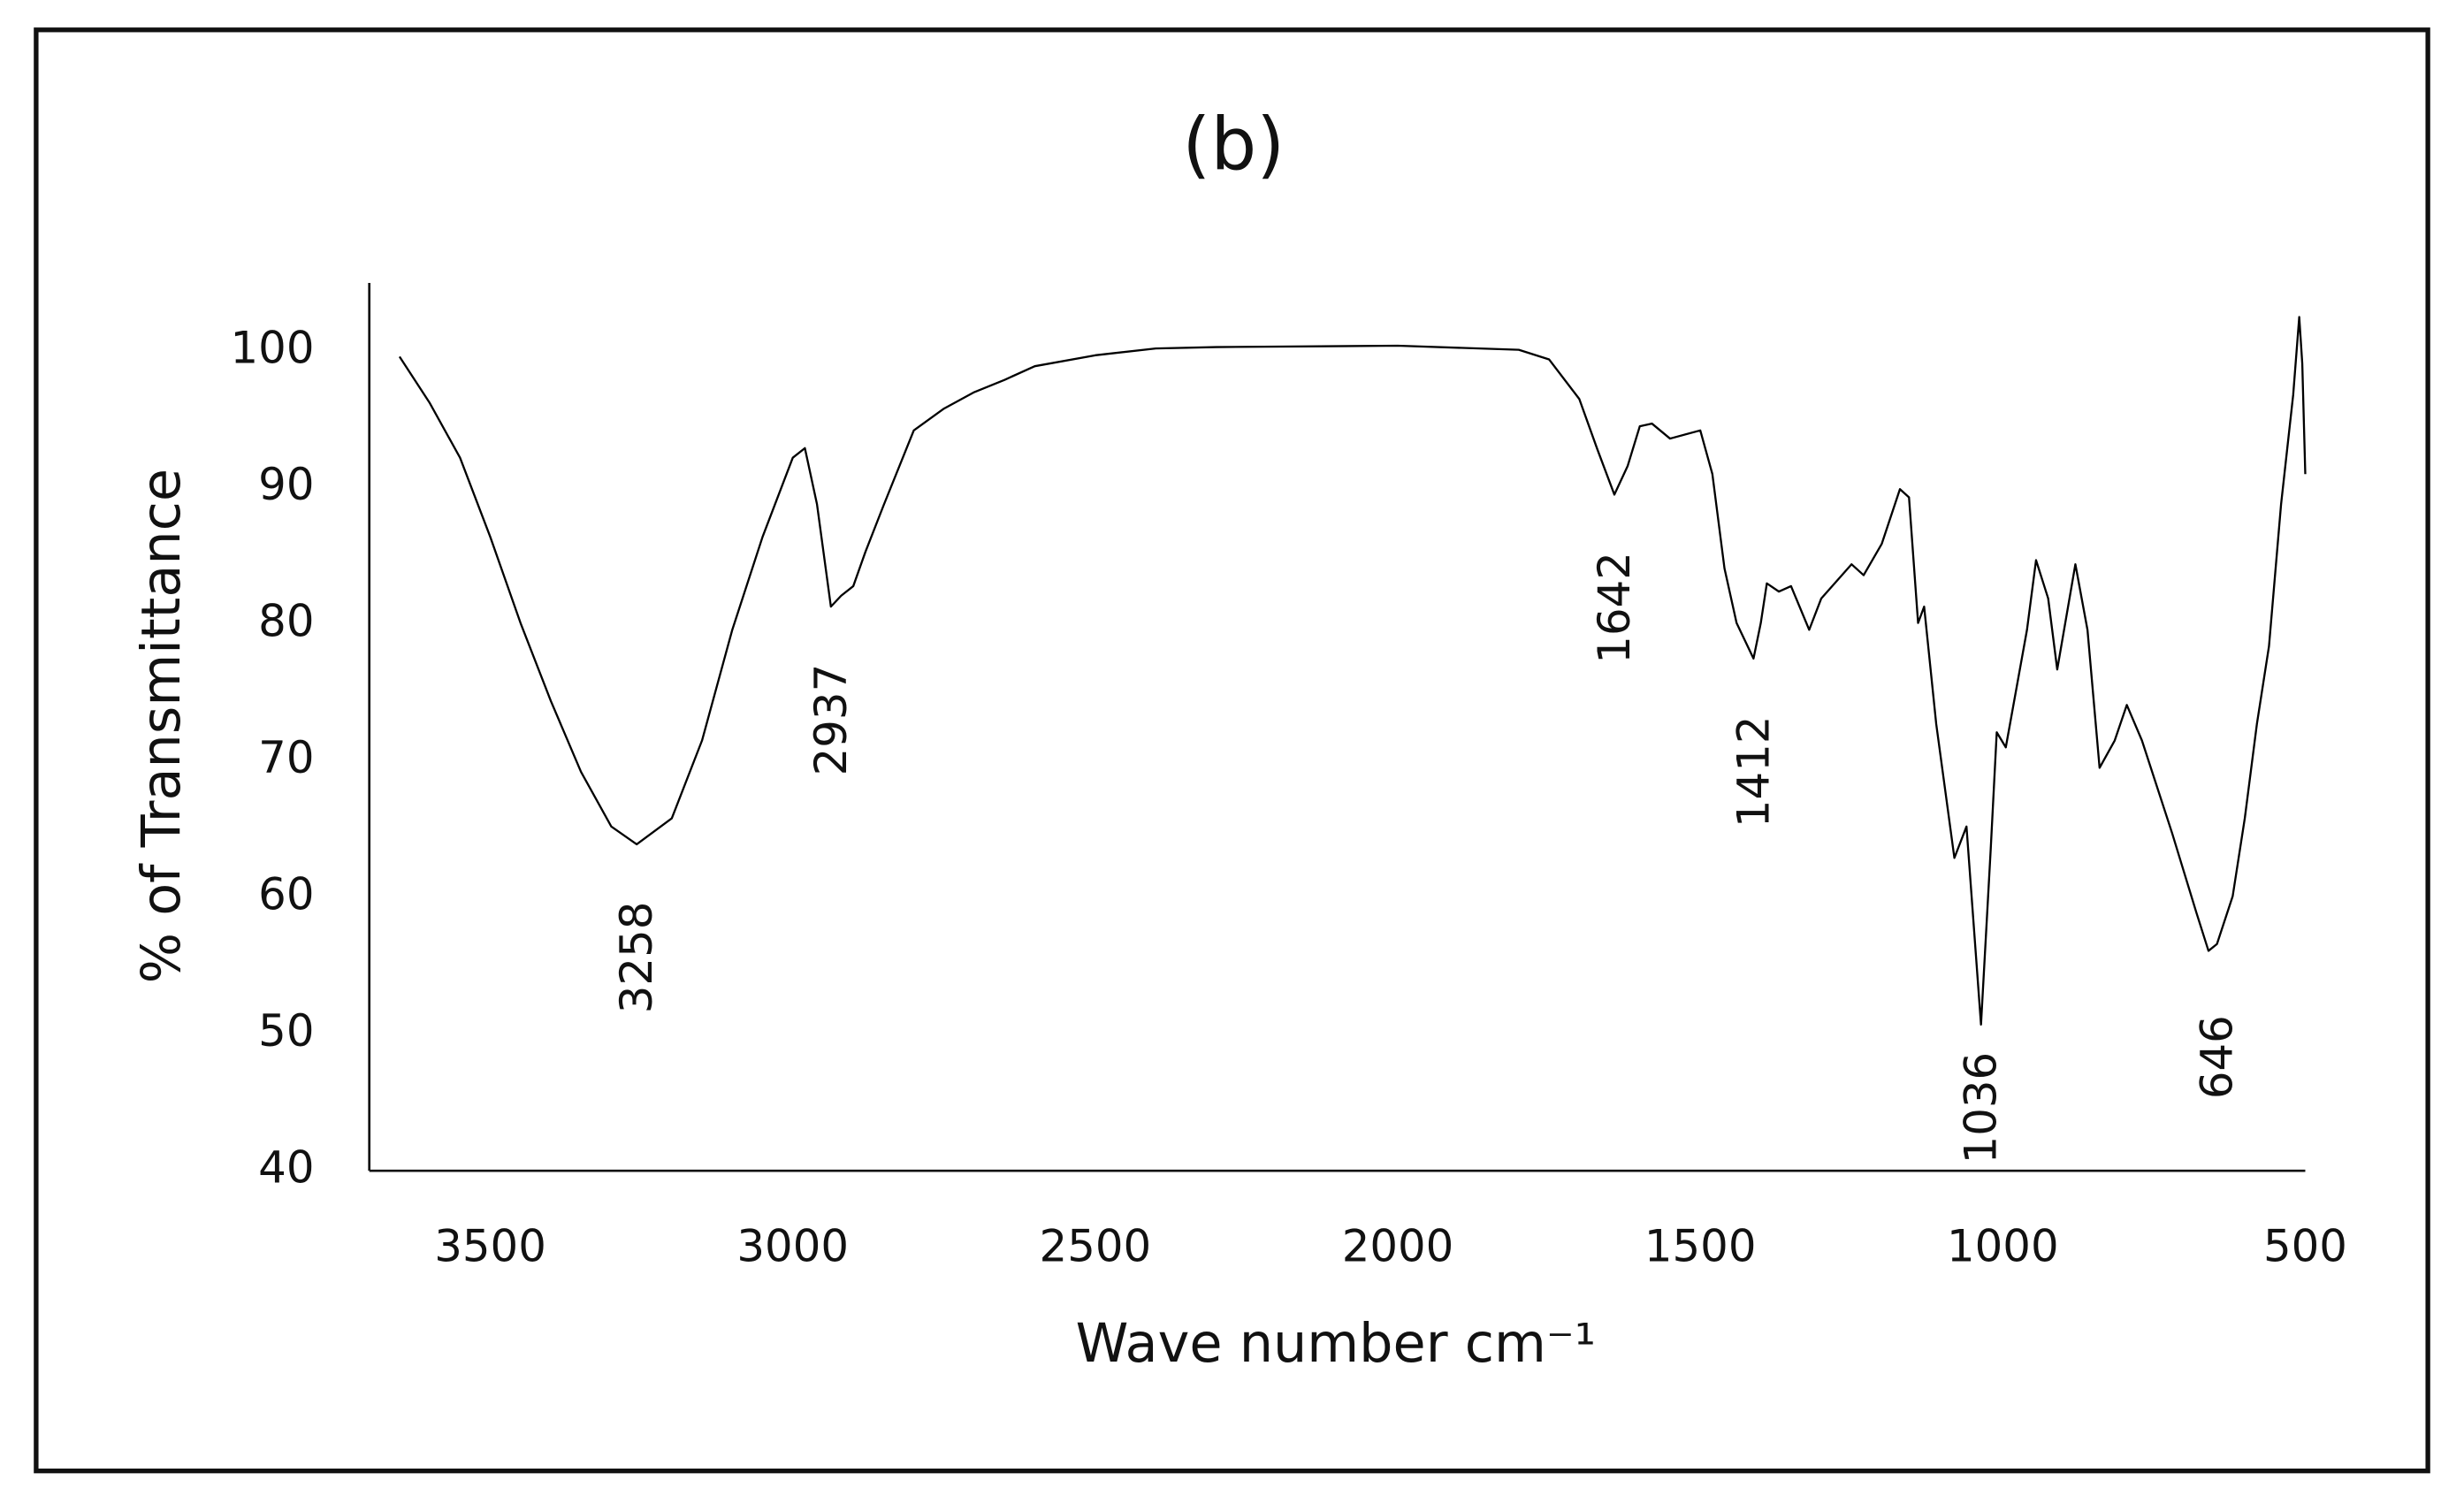 This screenshot has height=1511, width=2464. I want to click on y-tick-label: 40, so click(286, 1168).